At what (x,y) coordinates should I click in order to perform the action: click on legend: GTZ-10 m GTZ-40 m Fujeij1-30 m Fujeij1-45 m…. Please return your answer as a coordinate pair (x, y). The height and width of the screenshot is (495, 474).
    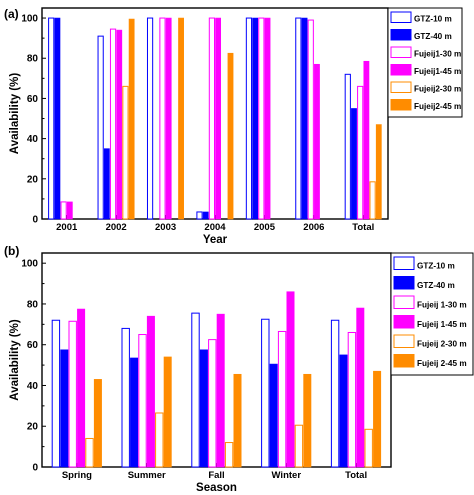
    Looking at the image, I should click on (425, 62).